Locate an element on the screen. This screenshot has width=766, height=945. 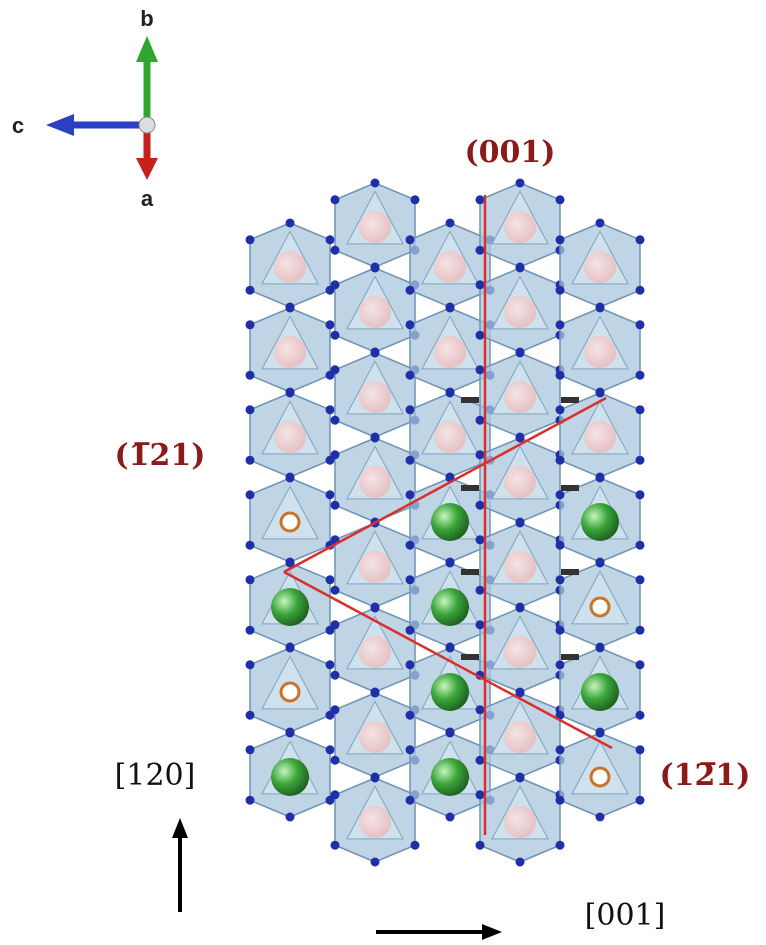
plane-1m21 is located at coordinates (448, 660).